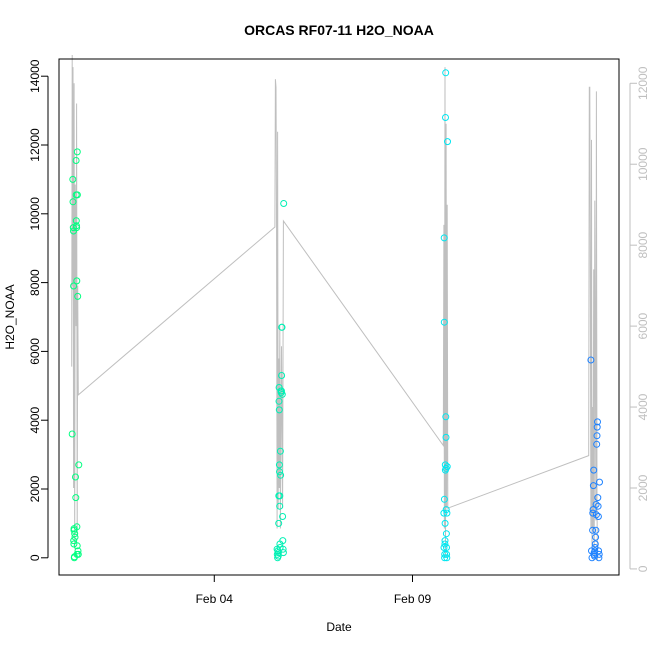 The width and height of the screenshot is (650, 650). I want to click on y-axis-label: H2O_NOAA, so click(10, 316).